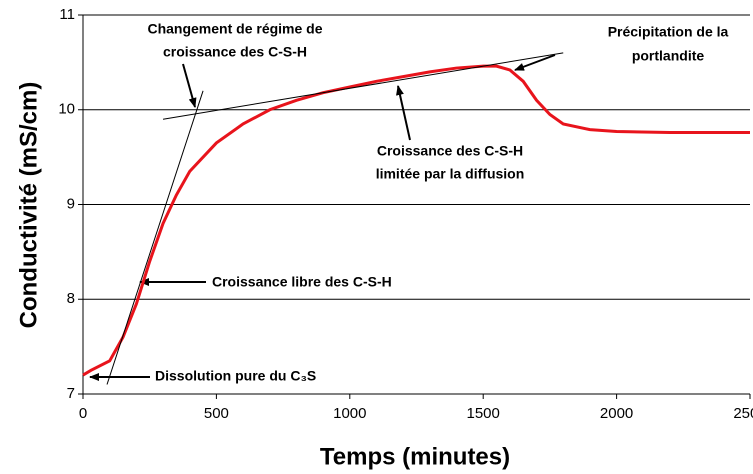  I want to click on annotation: Précipitation de la, so click(668, 32).